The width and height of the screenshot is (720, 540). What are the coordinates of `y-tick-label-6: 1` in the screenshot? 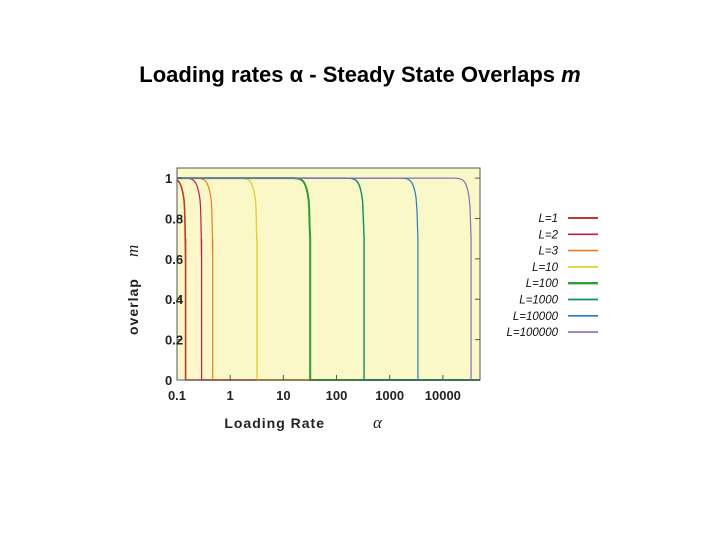 It's located at (168, 178).